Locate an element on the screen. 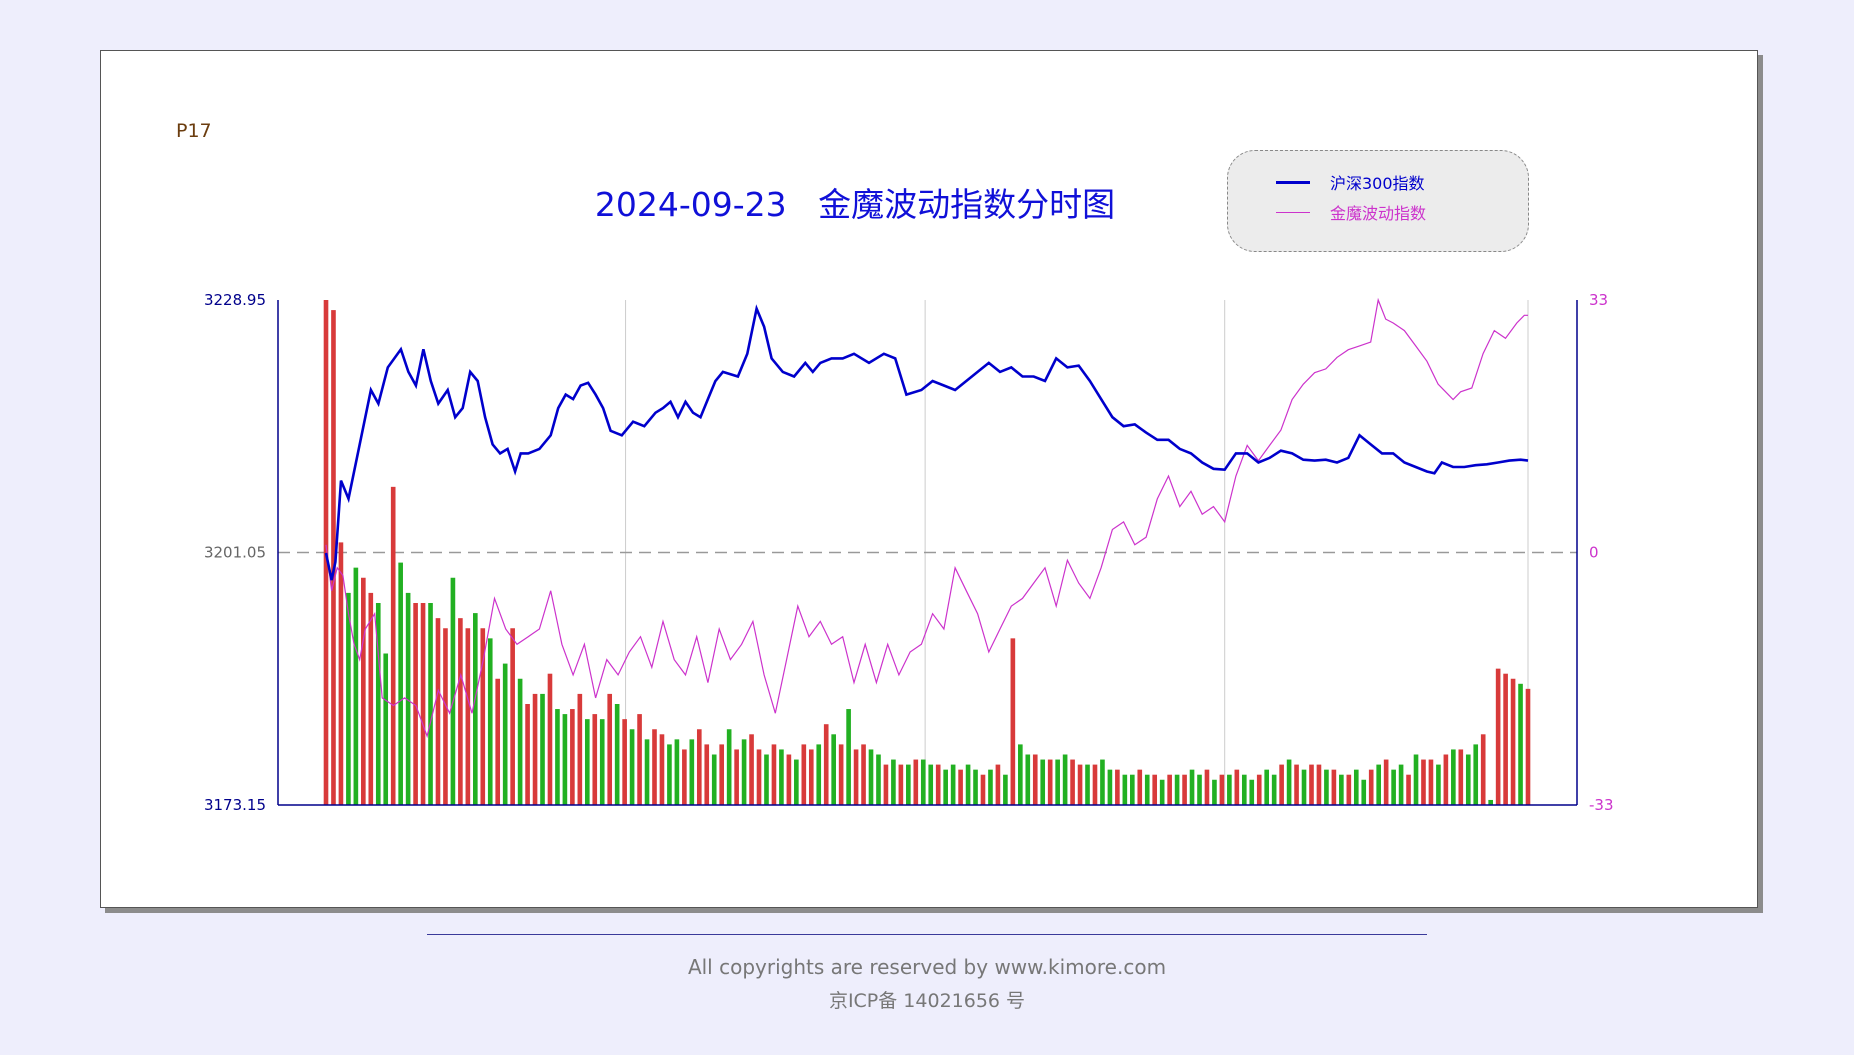 This screenshot has height=1055, width=1854. legend-item-index: 沪深300指数 is located at coordinates (1350, 182).